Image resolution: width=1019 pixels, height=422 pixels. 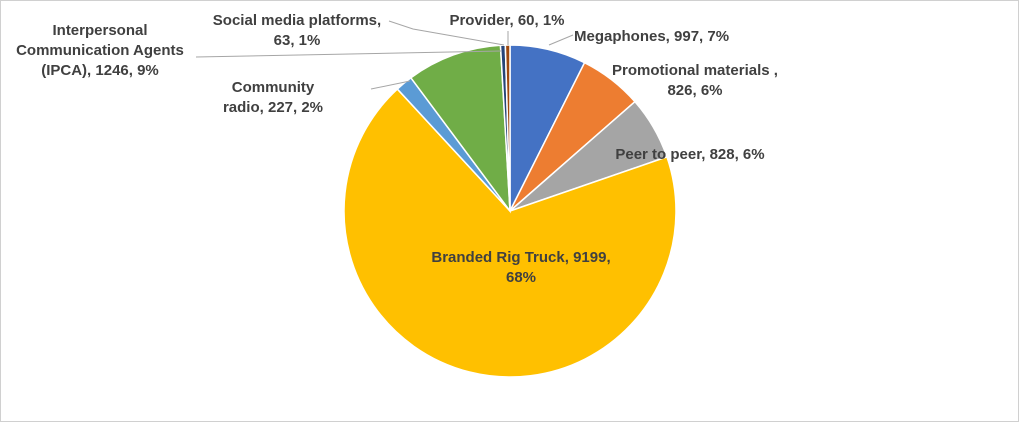 I want to click on leader-line-interpersonal-communication-agents-ipca, so click(x=348, y=54).